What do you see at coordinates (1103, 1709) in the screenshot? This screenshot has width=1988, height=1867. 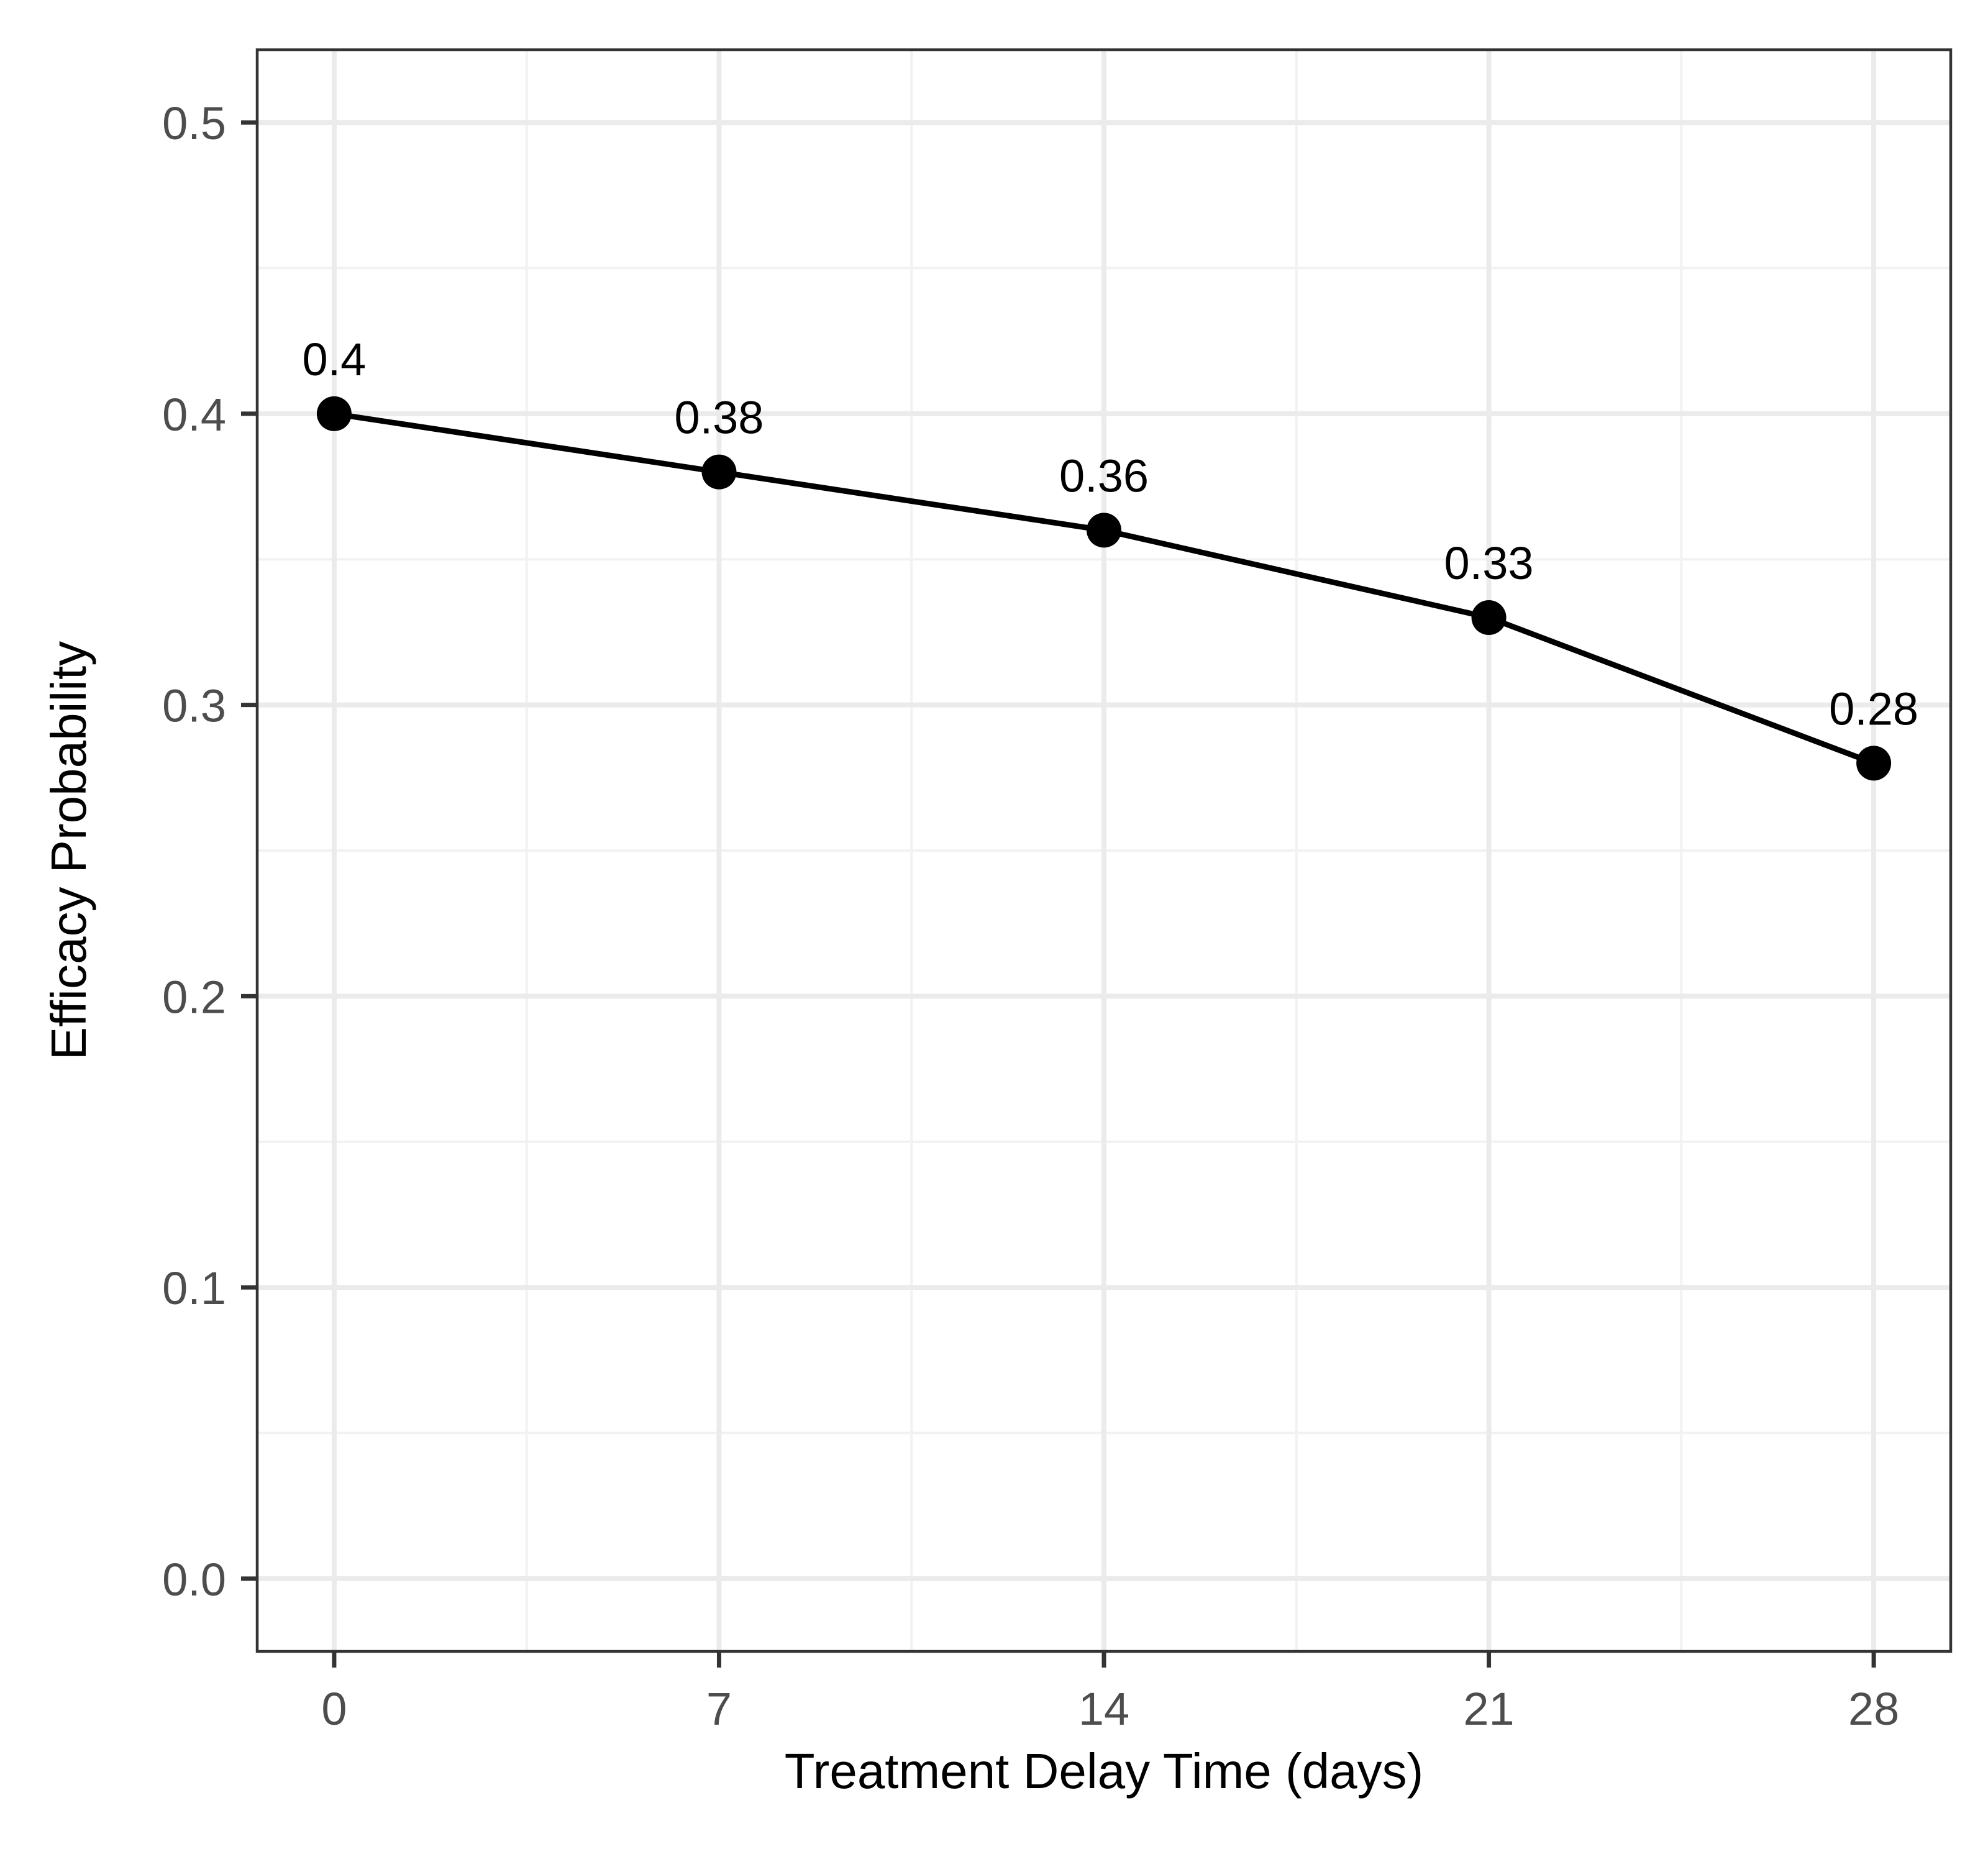 I see `x-tick-label: 14` at bounding box center [1103, 1709].